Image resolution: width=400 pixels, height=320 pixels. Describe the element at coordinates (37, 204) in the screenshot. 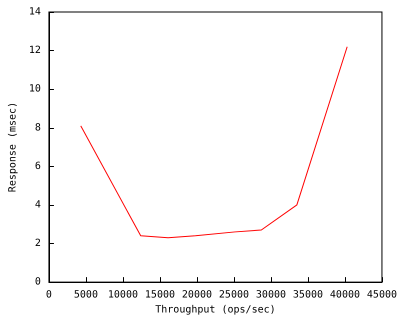

I see `y-tick-label: 4` at that location.